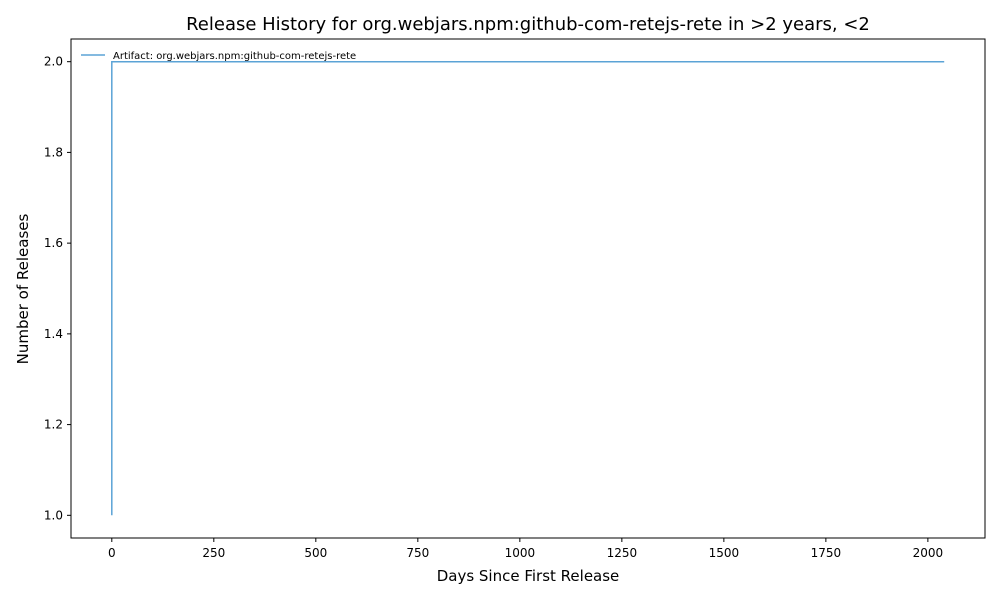 Image resolution: width=1000 pixels, height=600 pixels. I want to click on y-tick-label: 1.0, so click(53, 515).